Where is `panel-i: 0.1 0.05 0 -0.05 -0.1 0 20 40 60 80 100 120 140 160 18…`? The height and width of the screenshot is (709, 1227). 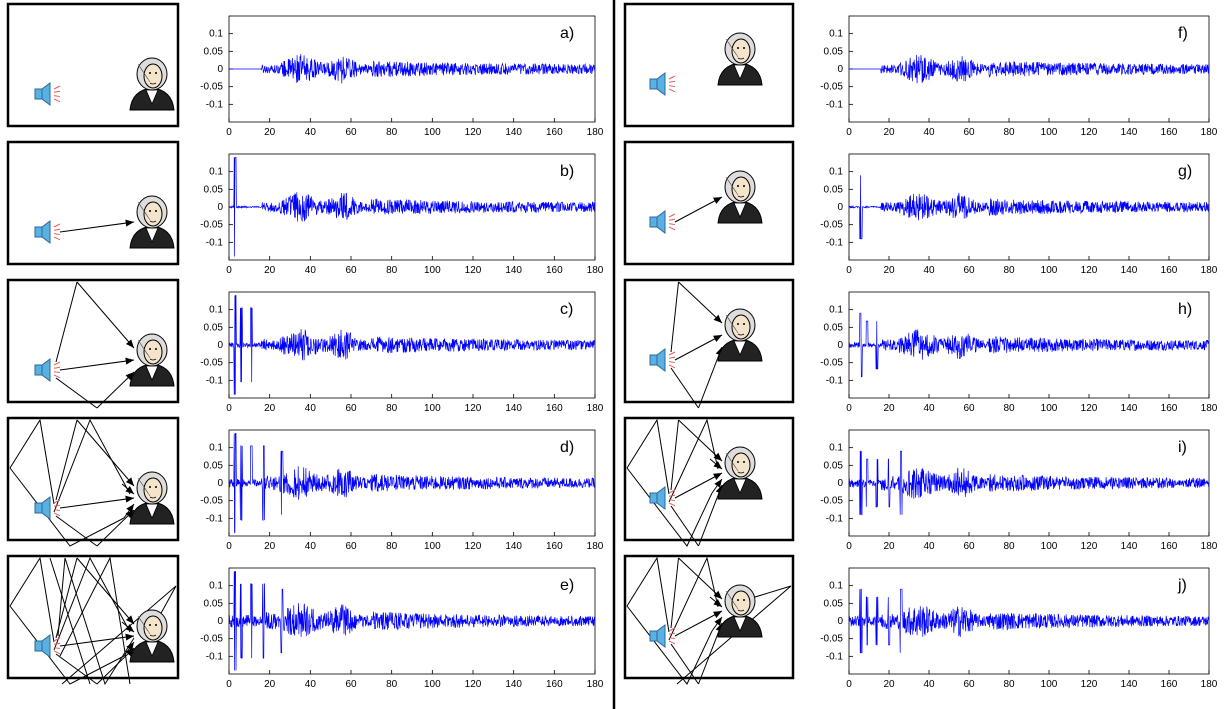
panel-i: 0.1 0.05 0 -0.05 -0.1 0 20 40 60 80 100 120 140 160 18… is located at coordinates (920, 484).